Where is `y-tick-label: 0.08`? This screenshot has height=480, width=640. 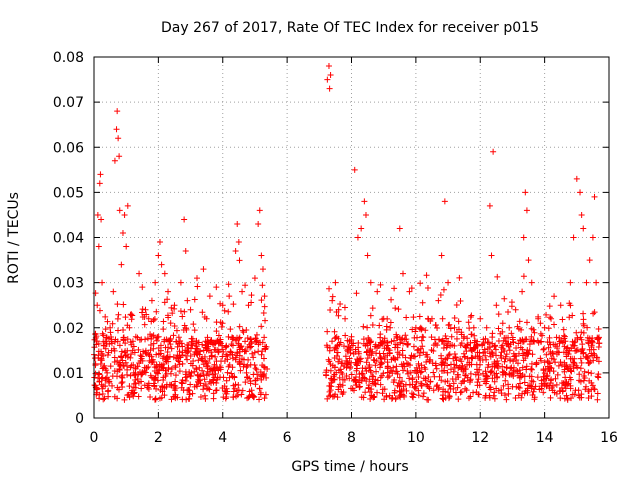
y-tick-label: 0.08 is located at coordinates (68, 58).